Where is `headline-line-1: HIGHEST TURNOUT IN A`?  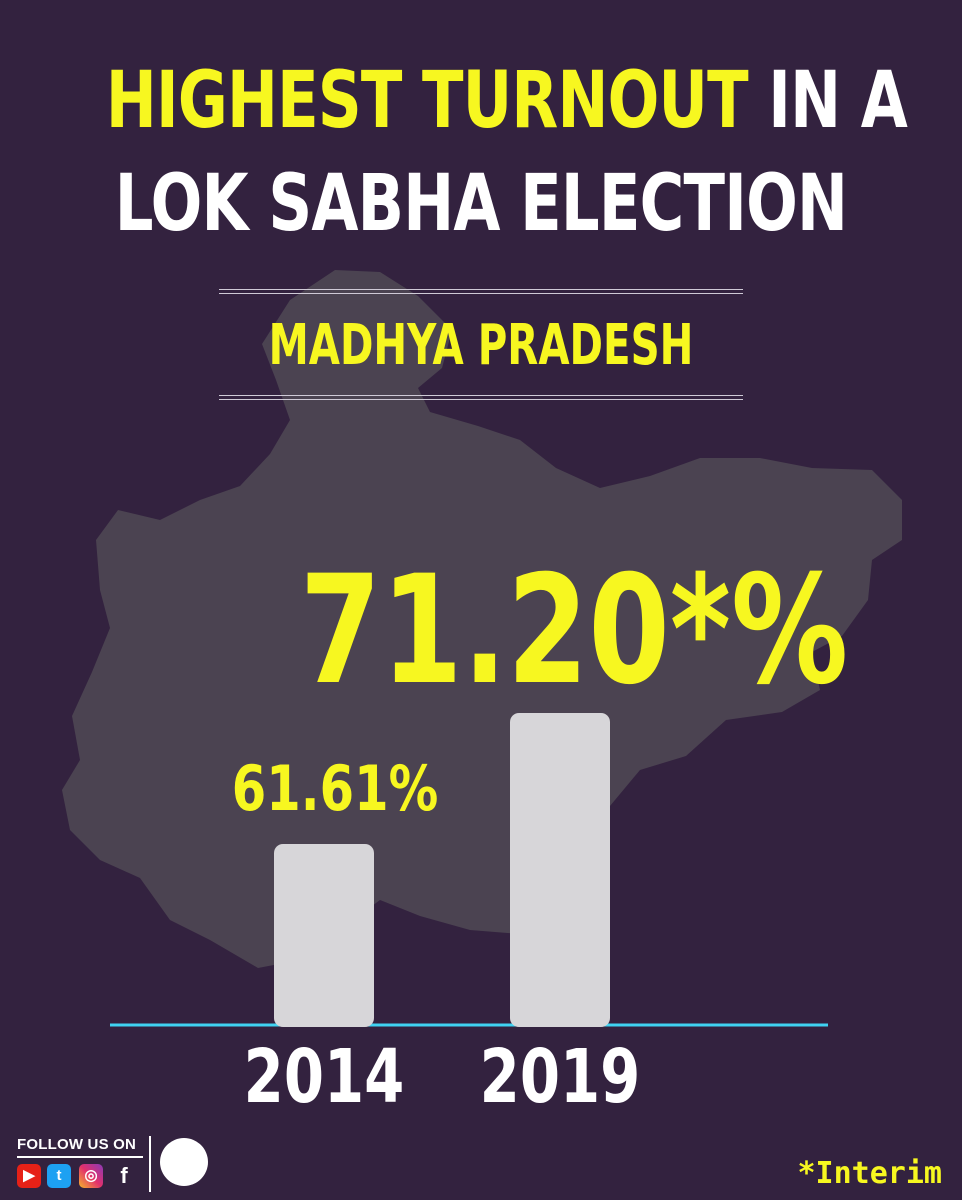 headline-line-1: HIGHEST TURNOUT IN A is located at coordinates (507, 101).